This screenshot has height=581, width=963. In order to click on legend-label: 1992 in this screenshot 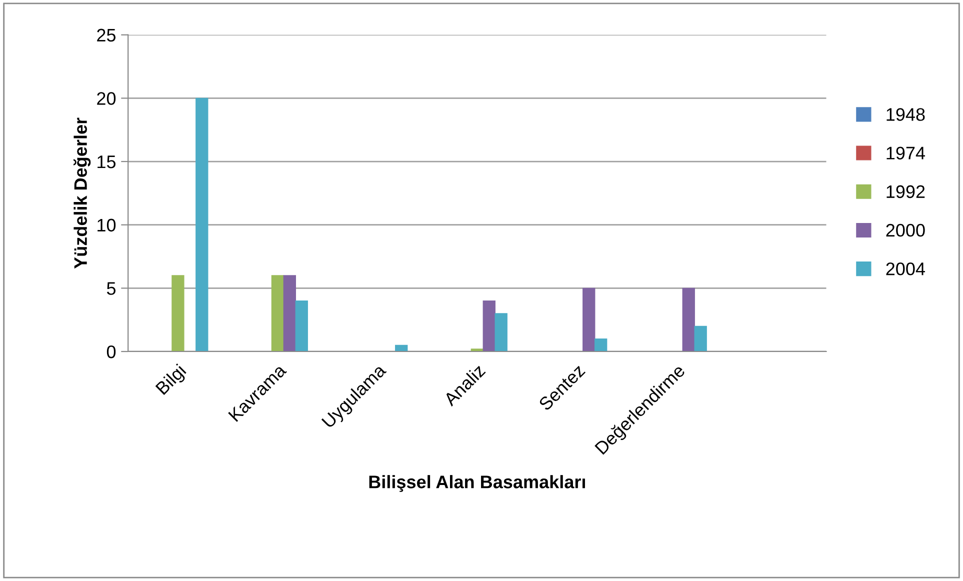, I will do `click(905, 191)`.